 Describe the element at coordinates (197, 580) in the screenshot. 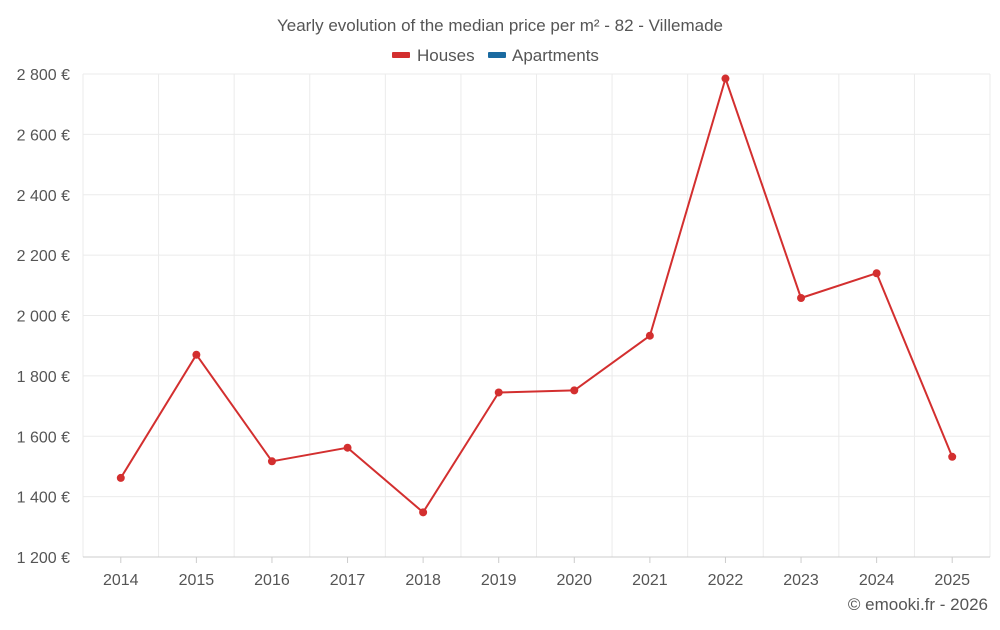

I see `x-tick-label: 2015` at that location.